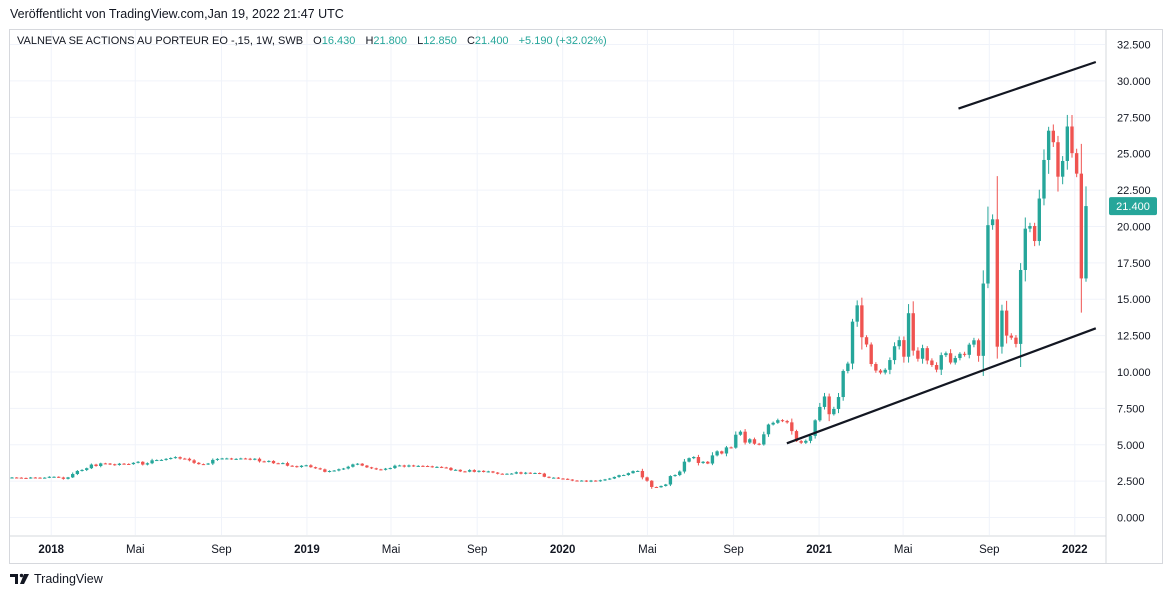 The image size is (1172, 598). What do you see at coordinates (391, 550) in the screenshot?
I see `time-tick-label: Mai` at bounding box center [391, 550].